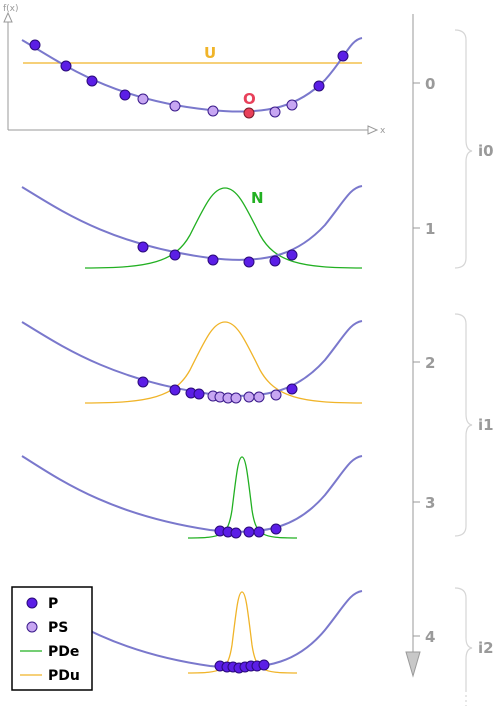 The height and width of the screenshot is (708, 500). Describe the element at coordinates (430, 229) in the screenshot. I see `timeline-tick-label: 1` at that location.